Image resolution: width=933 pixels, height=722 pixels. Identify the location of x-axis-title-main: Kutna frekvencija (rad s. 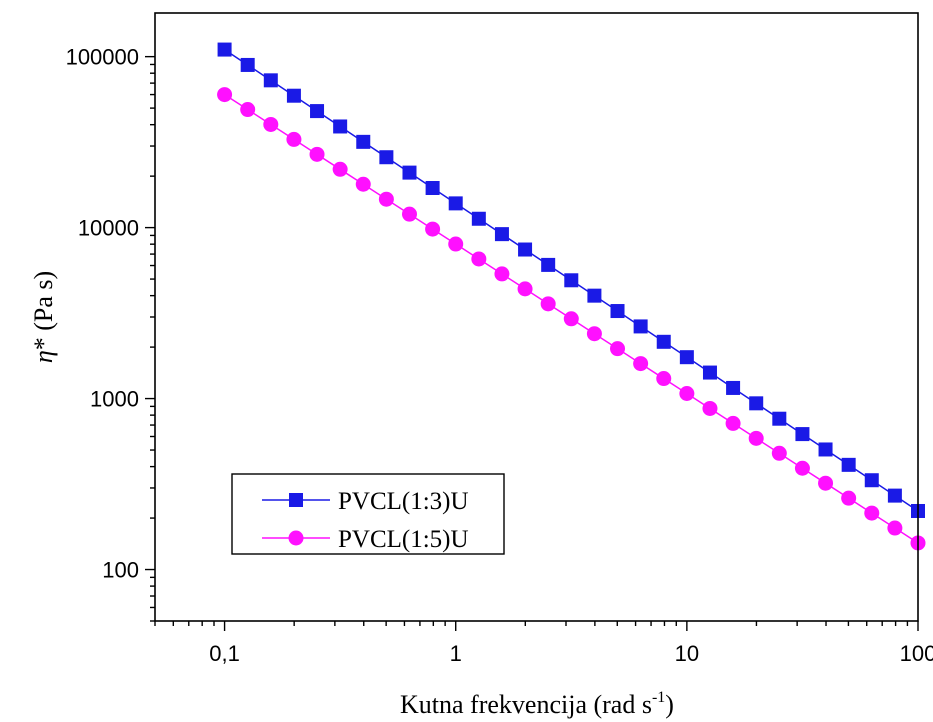
(526, 704).